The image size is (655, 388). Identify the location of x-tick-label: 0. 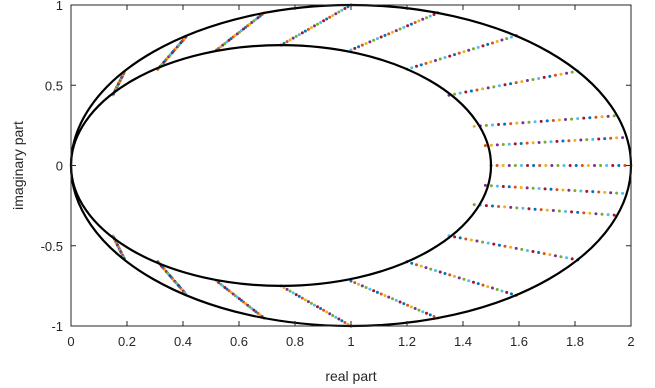
(70, 341).